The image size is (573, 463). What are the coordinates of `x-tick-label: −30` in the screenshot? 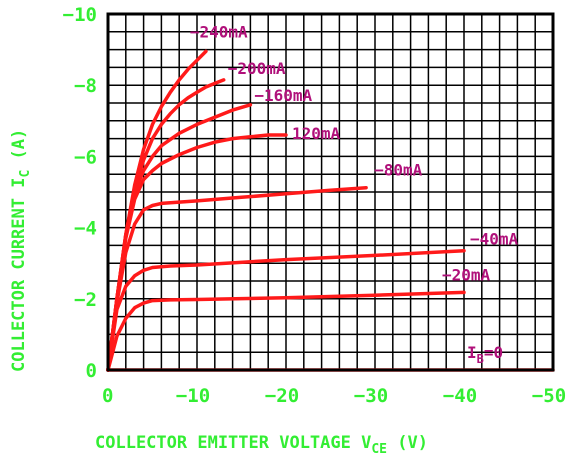 It's located at (371, 396).